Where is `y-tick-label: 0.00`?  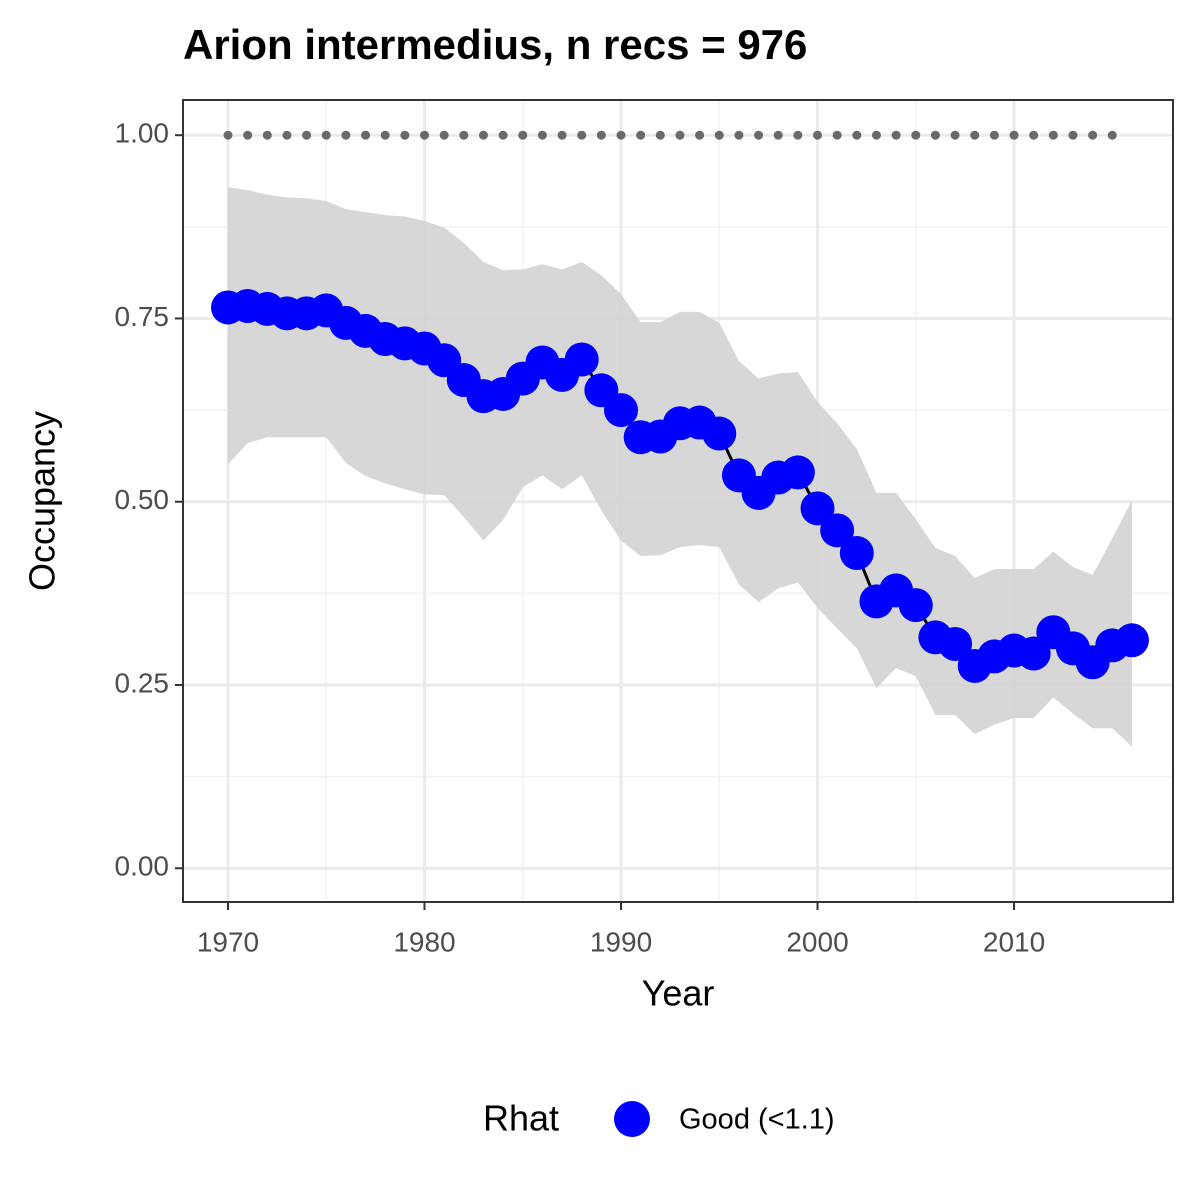 y-tick-label: 0.00 is located at coordinates (142, 866).